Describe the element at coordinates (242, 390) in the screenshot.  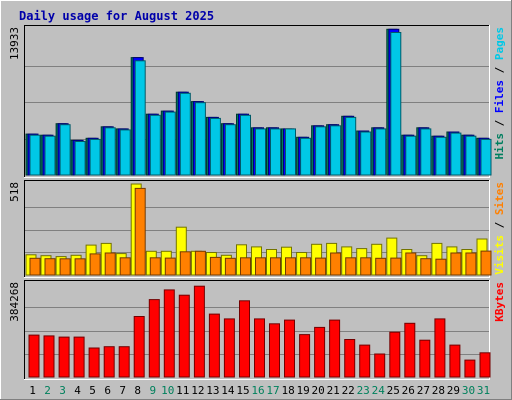
I see `x-tick-label: 15` at that location.